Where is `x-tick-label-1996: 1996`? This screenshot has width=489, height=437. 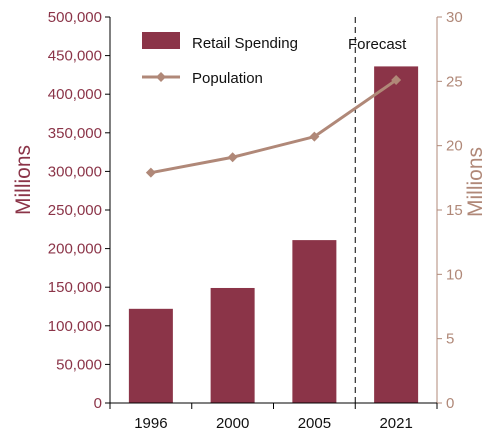
x-tick-label-1996: 1996 is located at coordinates (150, 423).